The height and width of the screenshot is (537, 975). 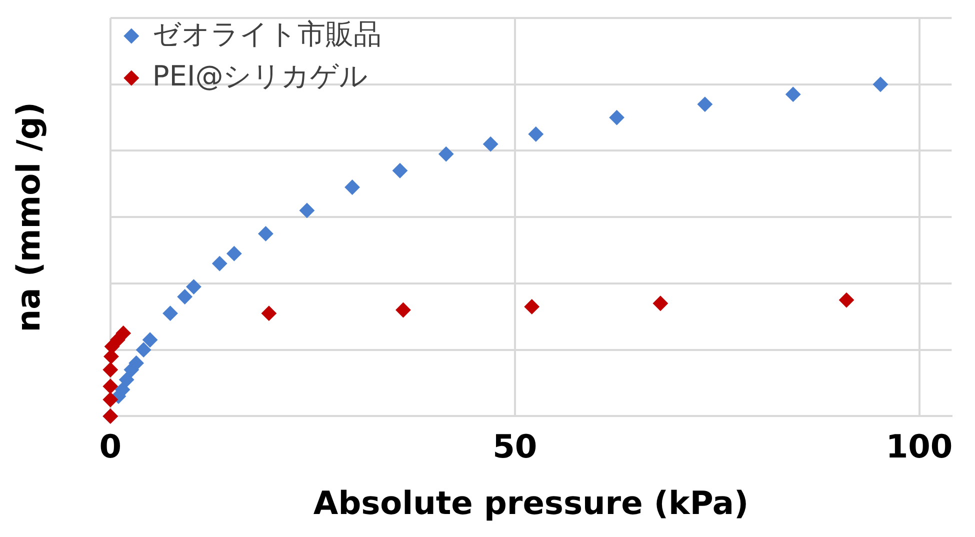 I want to click on x-tick-label: 0, so click(x=110, y=447).